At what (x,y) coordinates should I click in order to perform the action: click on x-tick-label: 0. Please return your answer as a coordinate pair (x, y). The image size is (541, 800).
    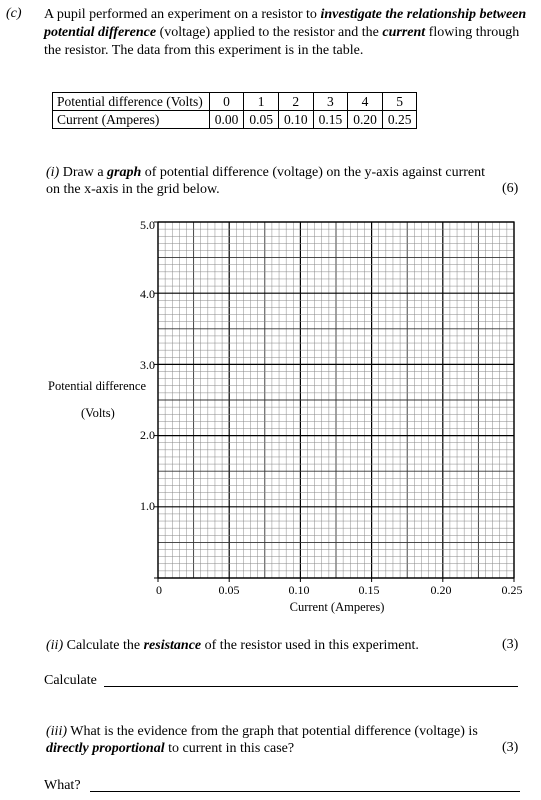
    Looking at the image, I should click on (159, 590).